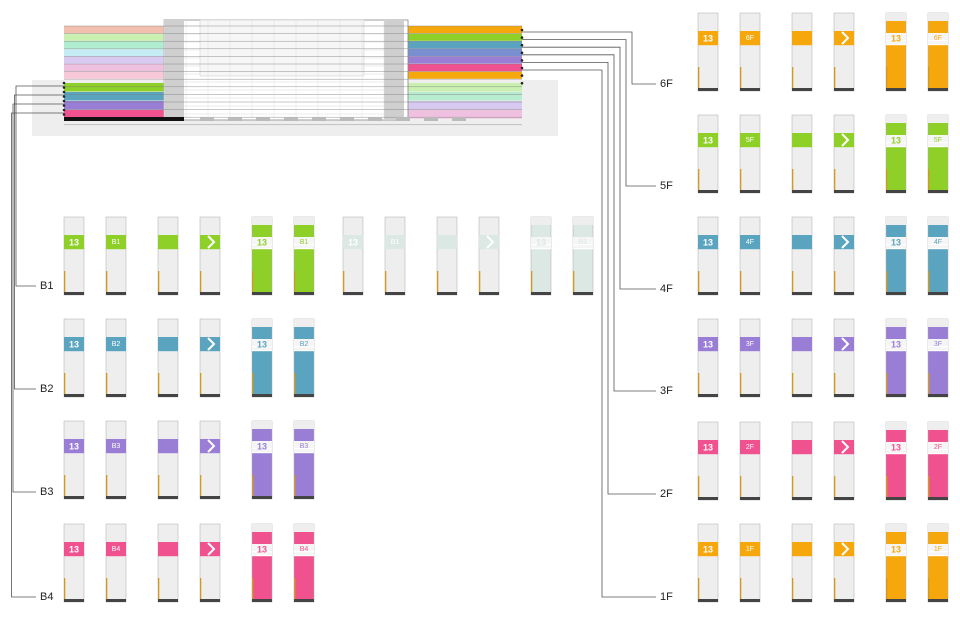 The height and width of the screenshot is (621, 960). What do you see at coordinates (189, 256) in the screenshot?
I see `sign-set-B1: 13 B1 13 B1` at bounding box center [189, 256].